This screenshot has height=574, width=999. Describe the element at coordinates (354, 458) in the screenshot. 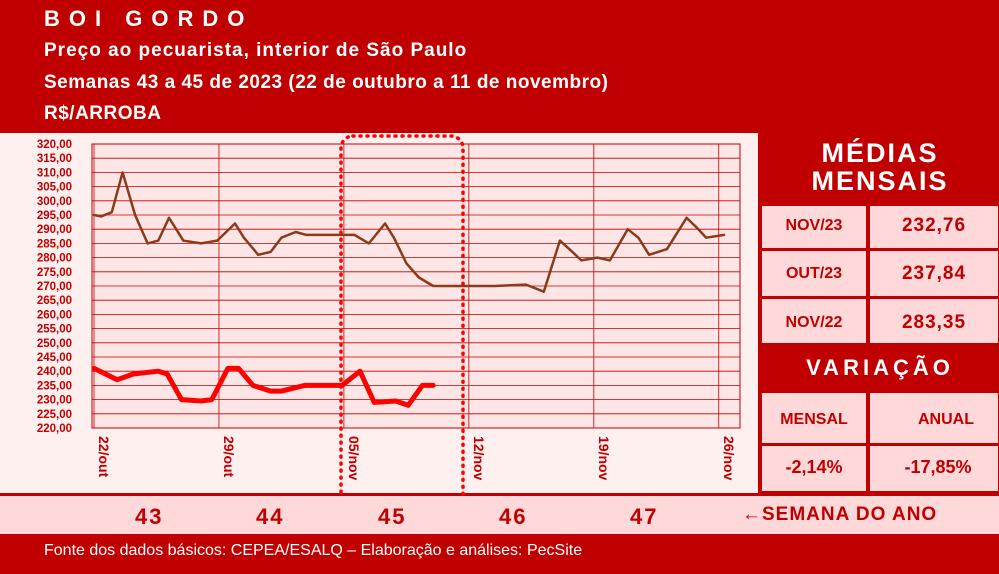

I see `x-tick-label: 05/nov` at that location.